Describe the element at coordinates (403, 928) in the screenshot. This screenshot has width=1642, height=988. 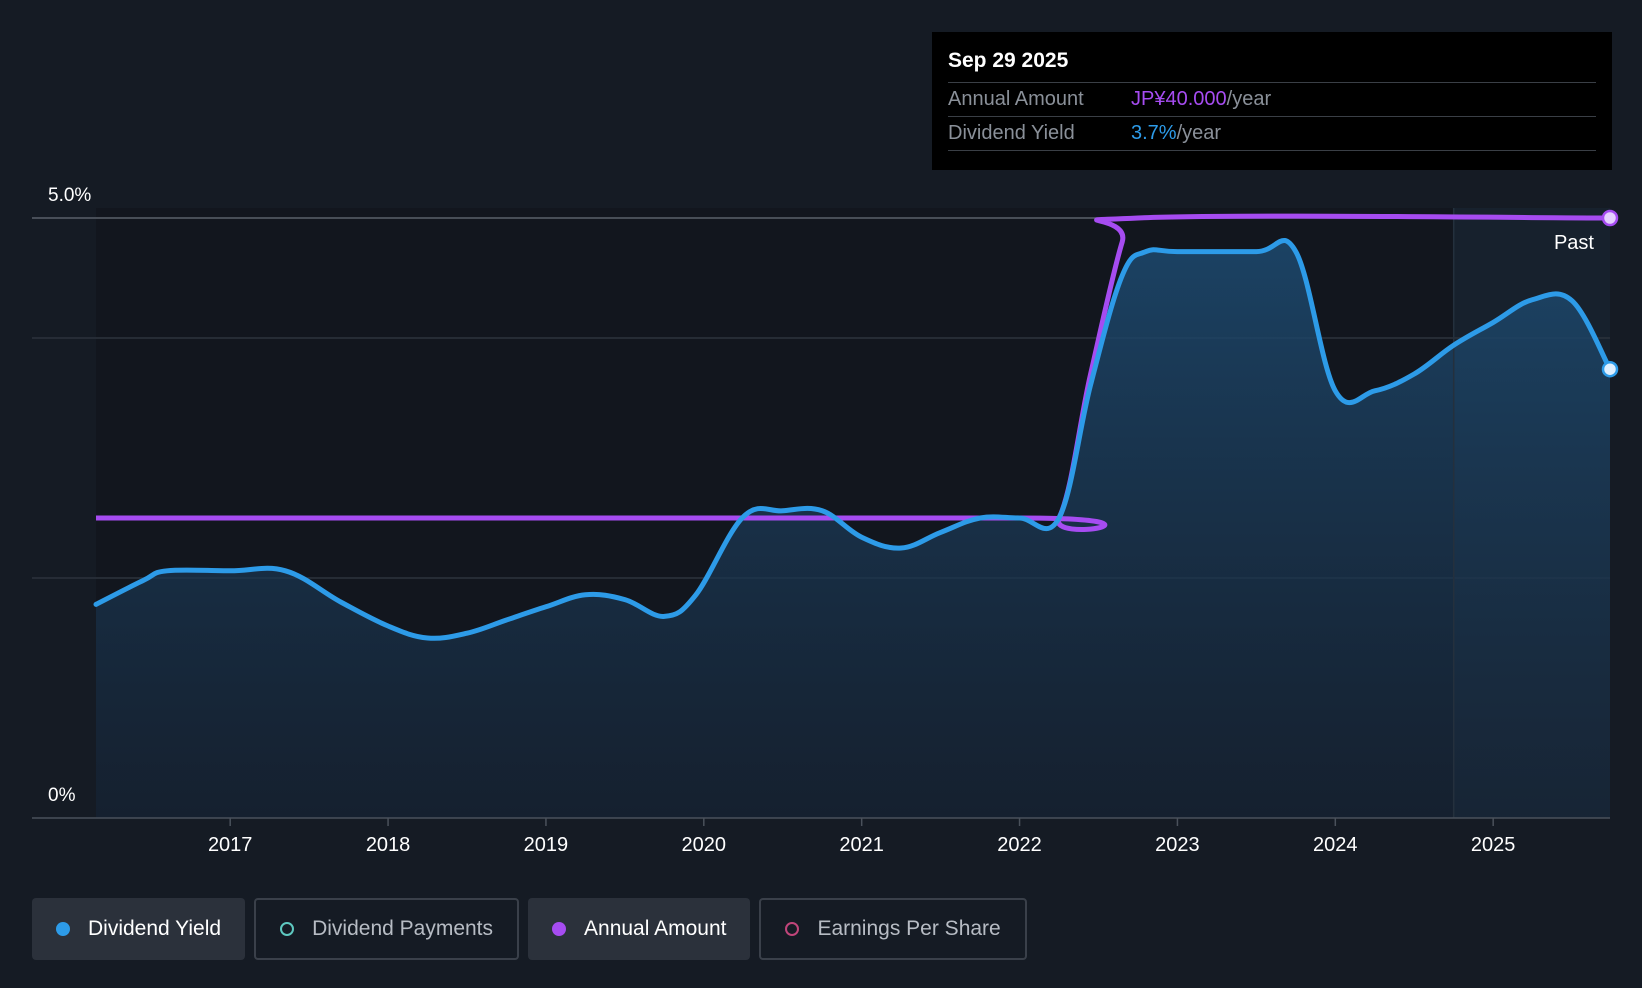
I see `legend-label: Dividend Payments` at that location.